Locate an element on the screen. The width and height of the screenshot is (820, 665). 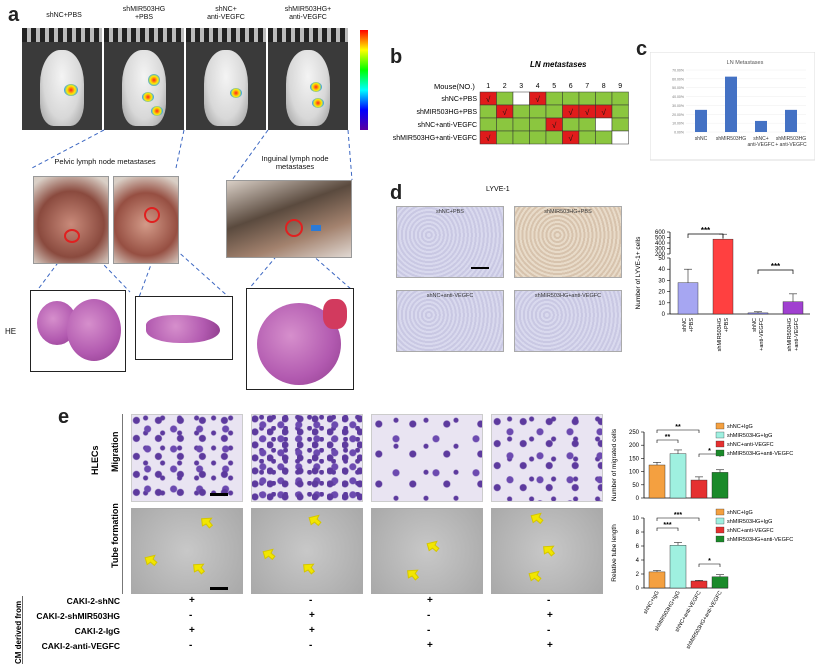
ihc-label-3: shNC+anti-VEGFC is located at coordinates (450, 296).